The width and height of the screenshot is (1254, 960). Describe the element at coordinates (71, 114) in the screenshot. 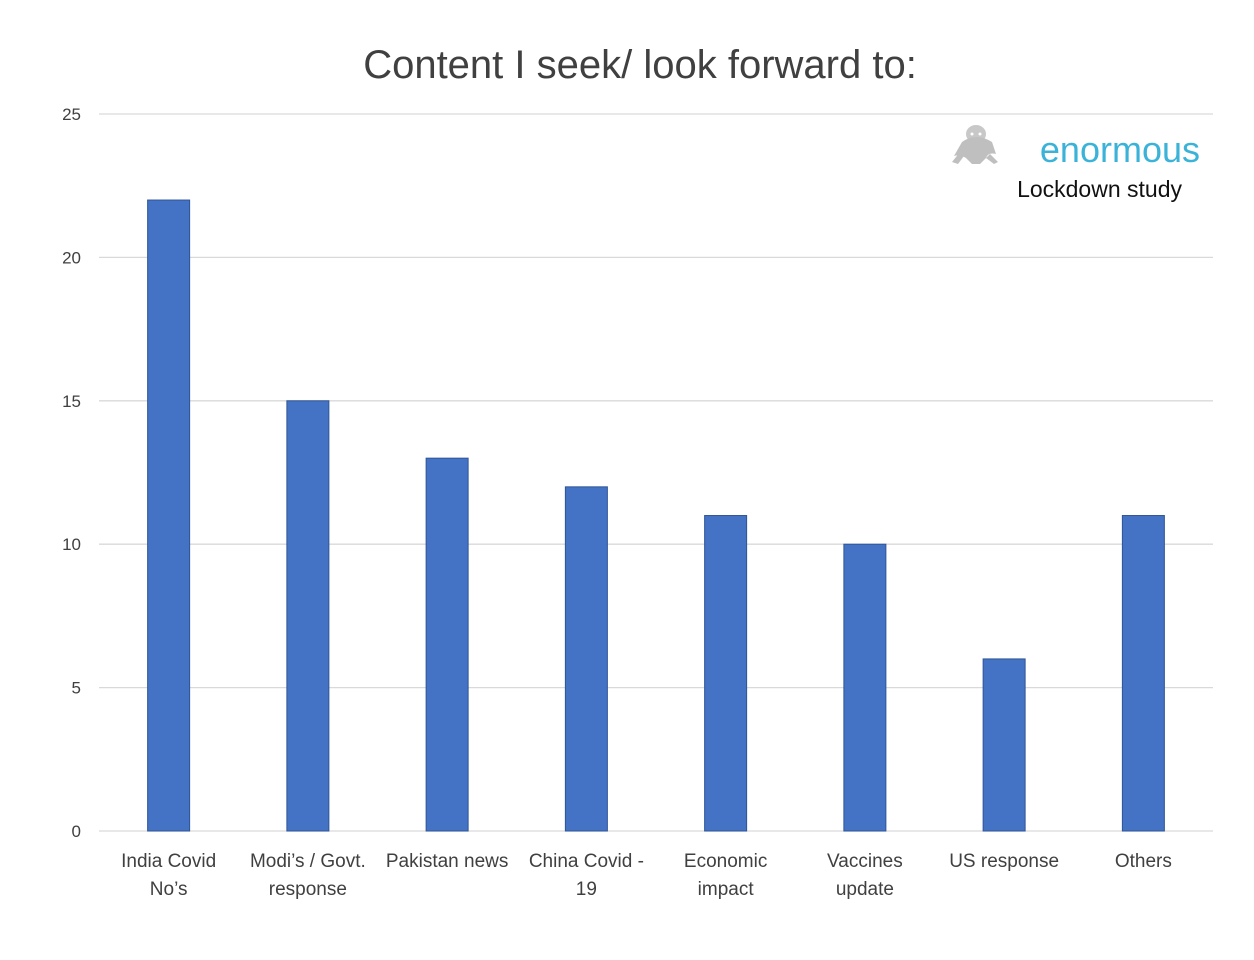

I see `y-tick-label: 25` at that location.